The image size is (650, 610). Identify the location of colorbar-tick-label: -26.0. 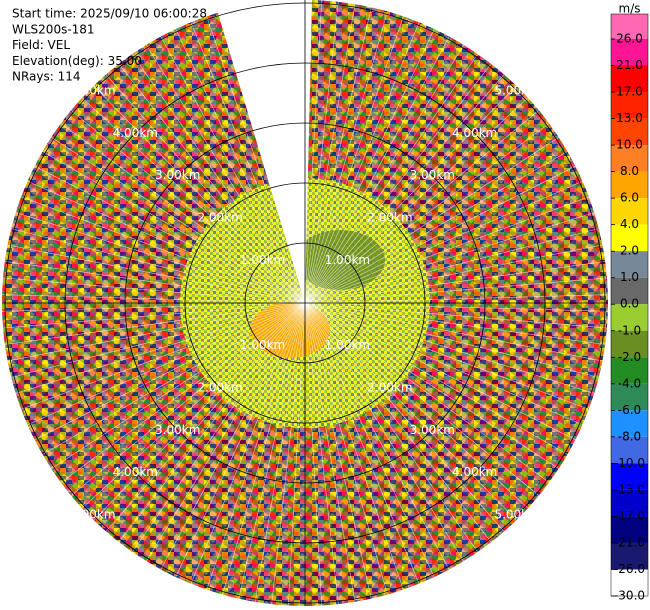
(629, 569).